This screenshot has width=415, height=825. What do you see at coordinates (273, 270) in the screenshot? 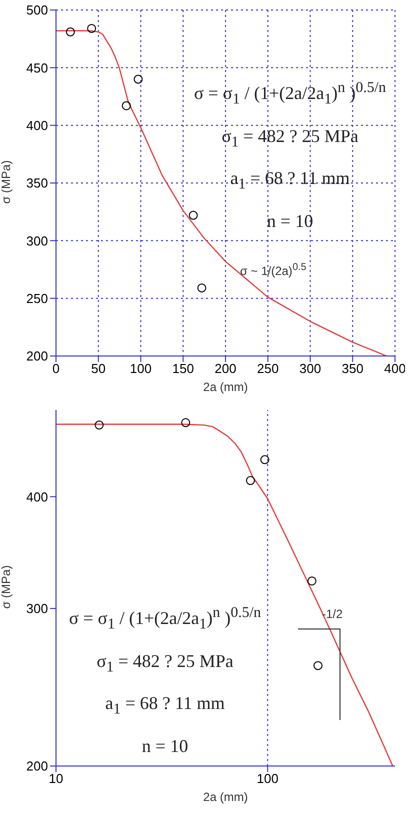
I see `annotation: σ ~ 1/(2a)$^{0.5}$` at bounding box center [273, 270].